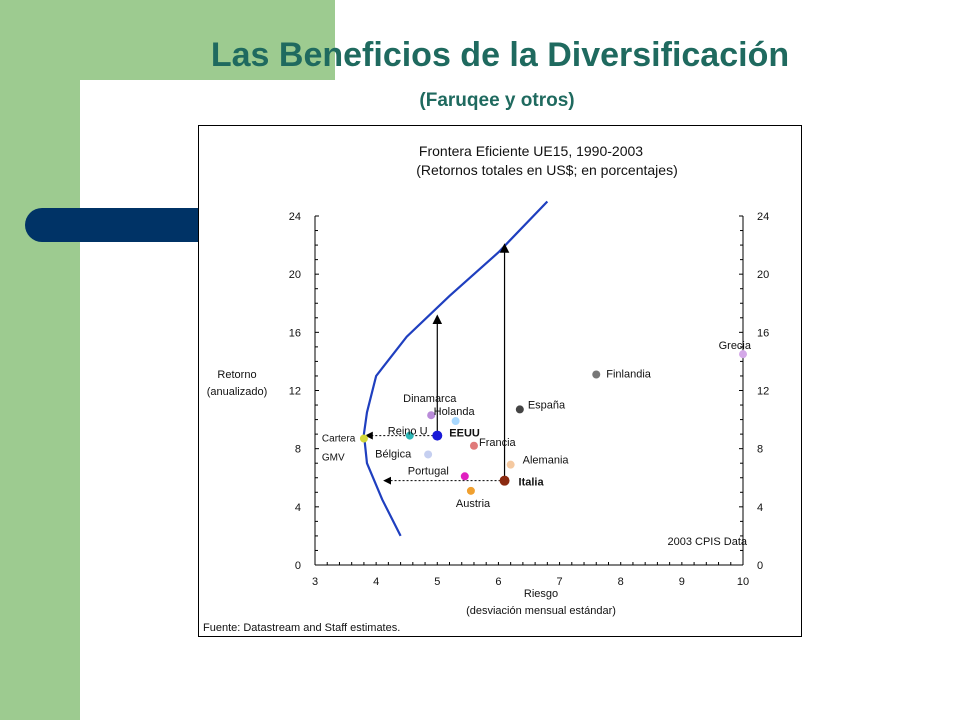 The height and width of the screenshot is (720, 960). Describe the element at coordinates (464, 434) in the screenshot. I see `point-label-eeuu: EEUU` at that location.